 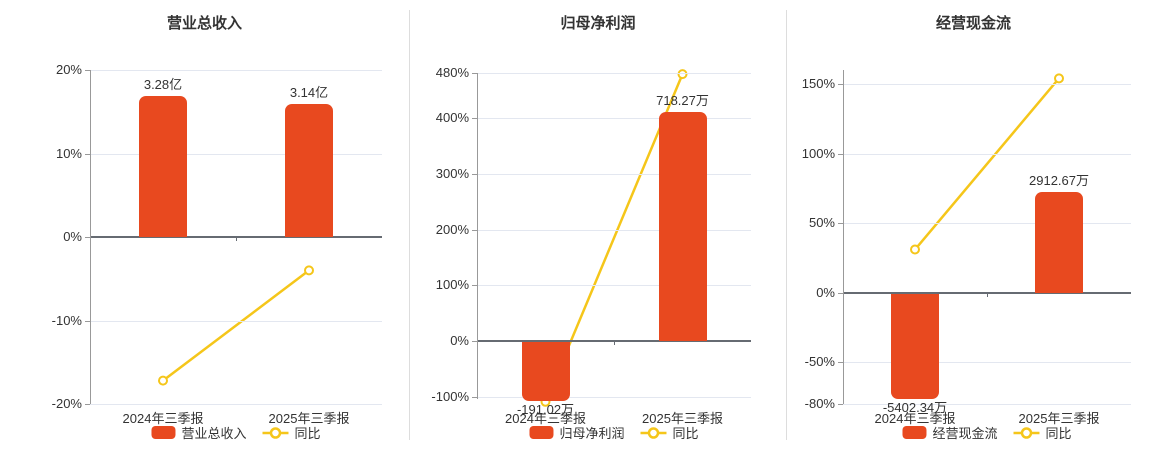 What do you see at coordinates (68, 69) in the screenshot?
I see `y-tick-label: 20%` at bounding box center [68, 69].